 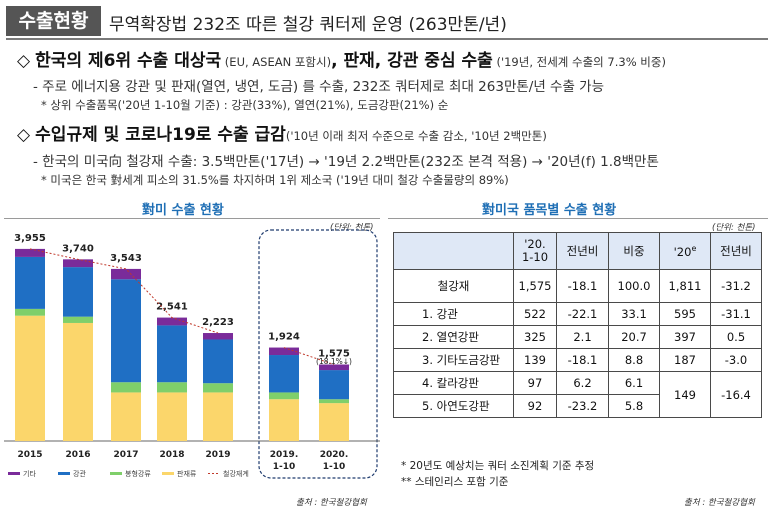 I want to click on bar-봉형강류-4, so click(x=218, y=388).